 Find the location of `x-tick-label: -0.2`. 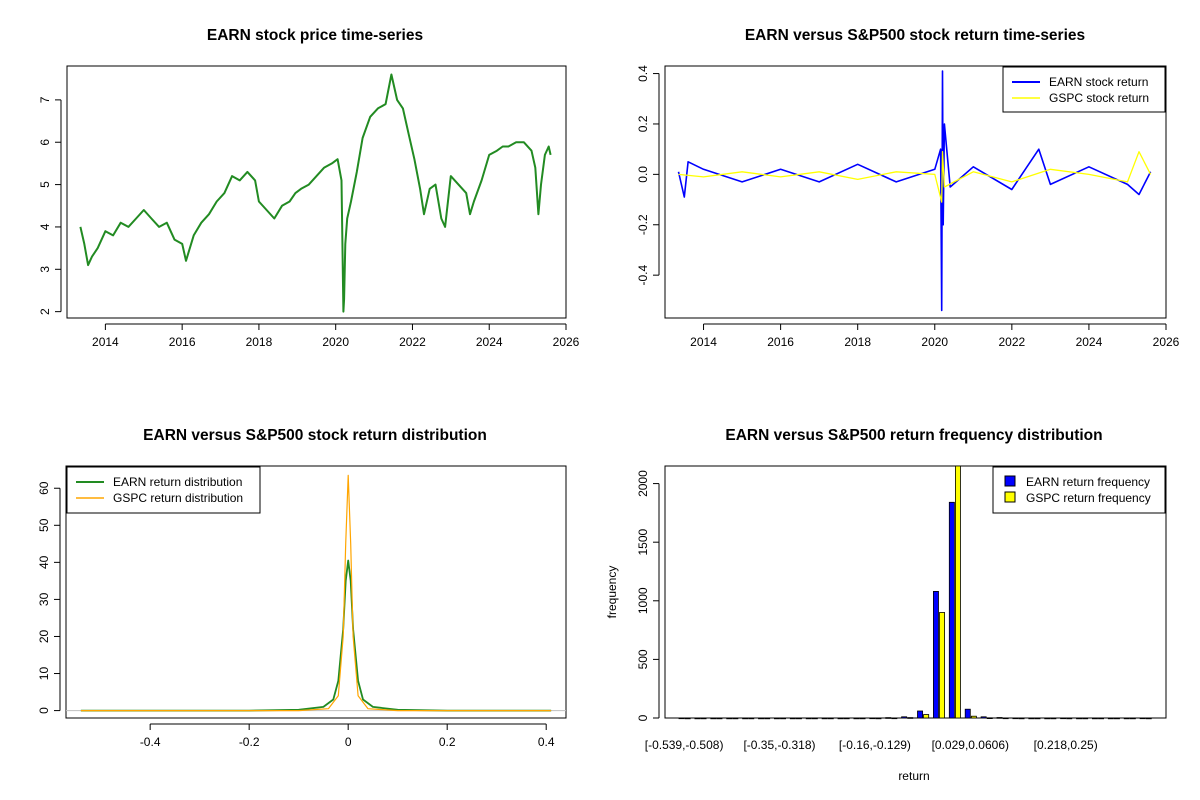

x-tick-label: -0.2 is located at coordinates (249, 742).